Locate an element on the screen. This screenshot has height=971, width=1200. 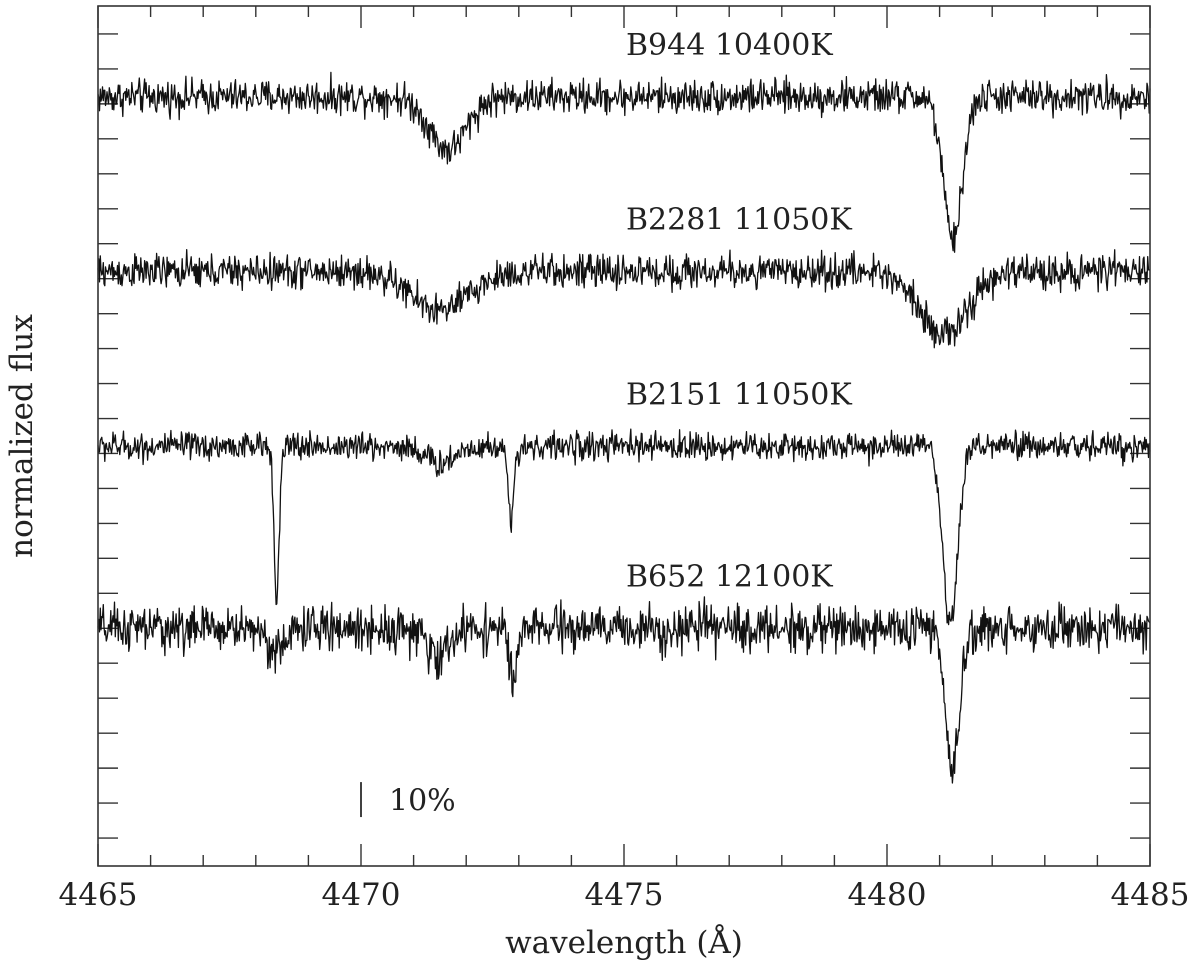
series-label-1: B2281 11050K is located at coordinates (739, 220).